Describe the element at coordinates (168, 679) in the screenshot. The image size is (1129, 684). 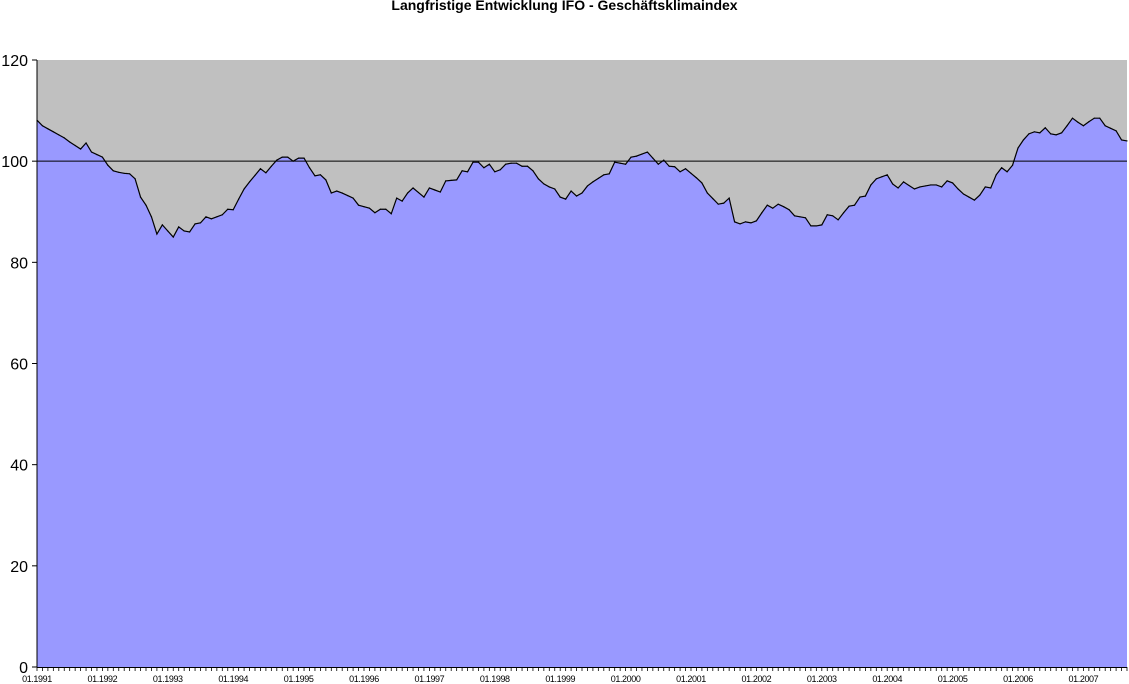
I see `x-tick-label: 01.1993` at that location.